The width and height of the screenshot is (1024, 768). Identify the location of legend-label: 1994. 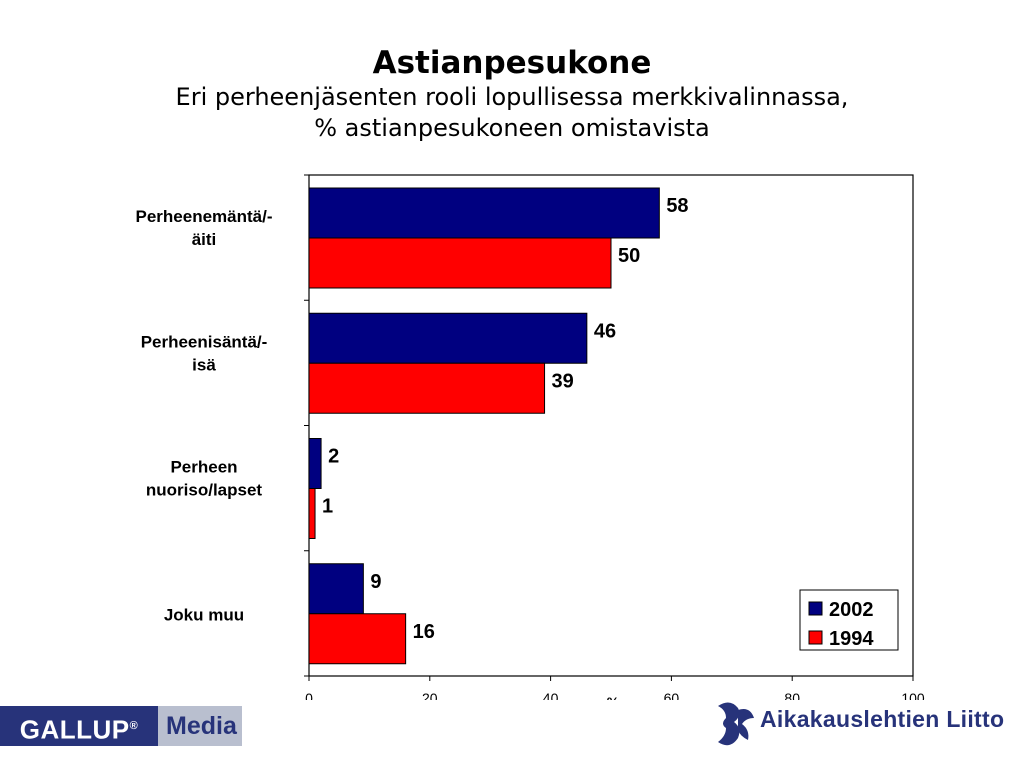
(851, 639).